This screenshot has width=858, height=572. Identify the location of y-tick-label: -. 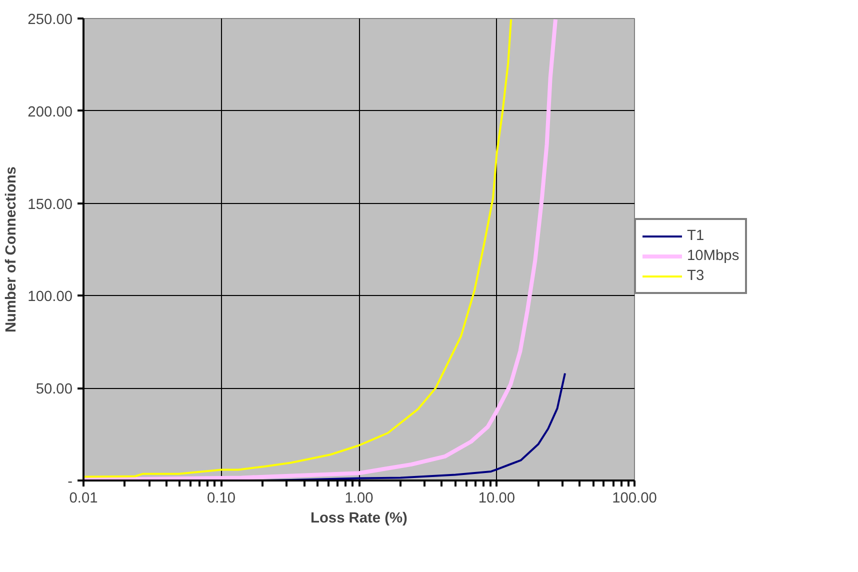
(70, 482).